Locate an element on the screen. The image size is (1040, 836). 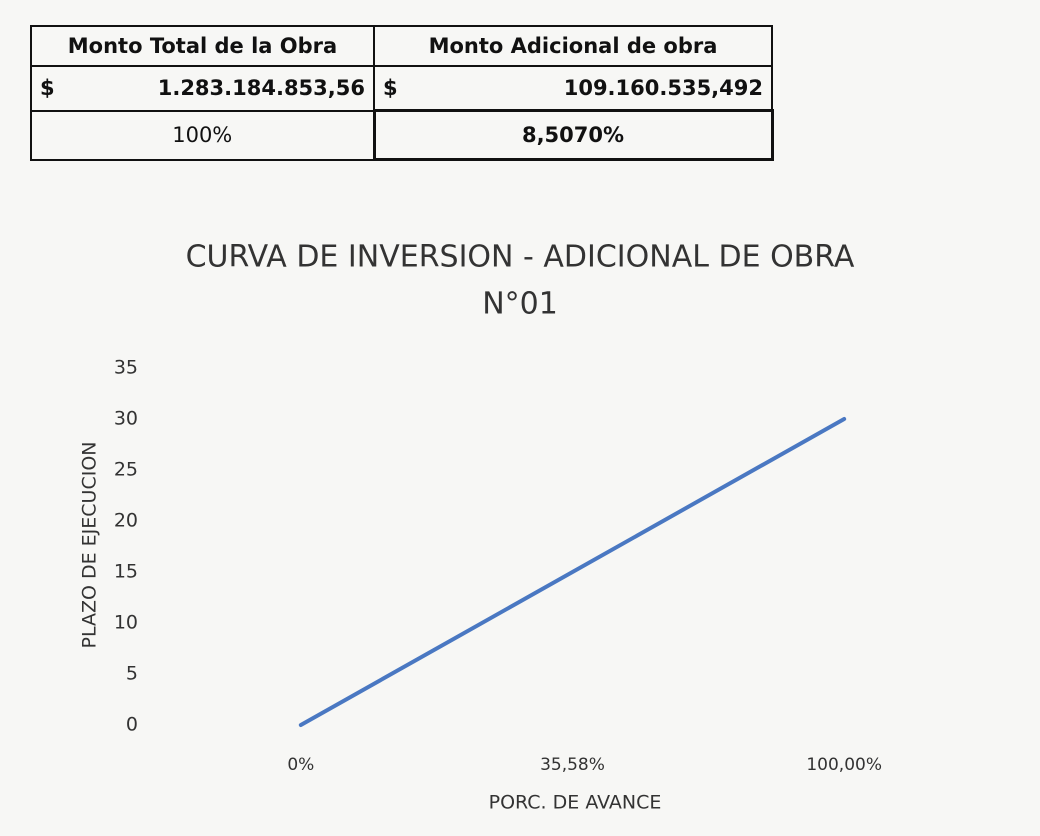
x-tick-label: 35,58% is located at coordinates (572, 765).